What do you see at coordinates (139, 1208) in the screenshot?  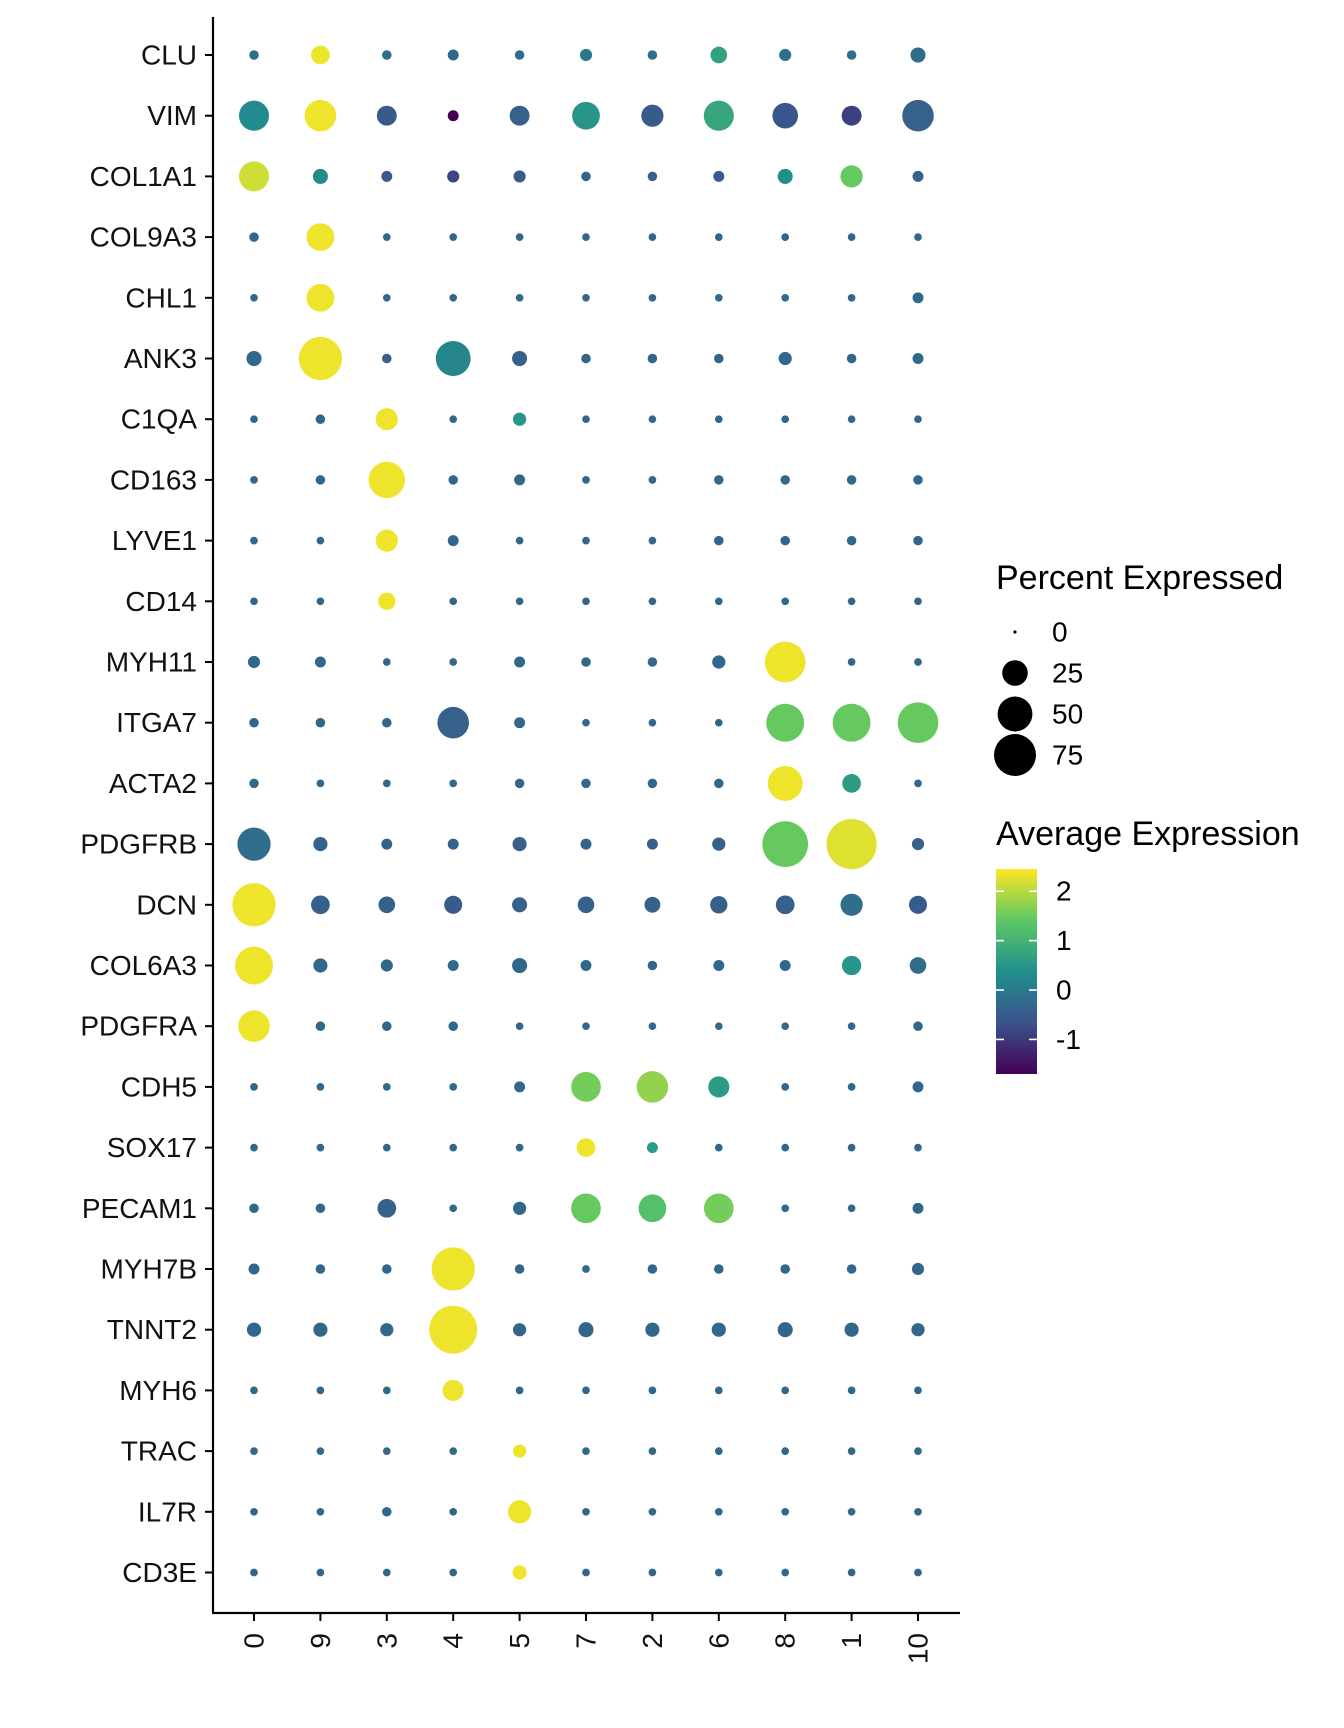 I see `y-tick-label: PECAM1` at bounding box center [139, 1208].